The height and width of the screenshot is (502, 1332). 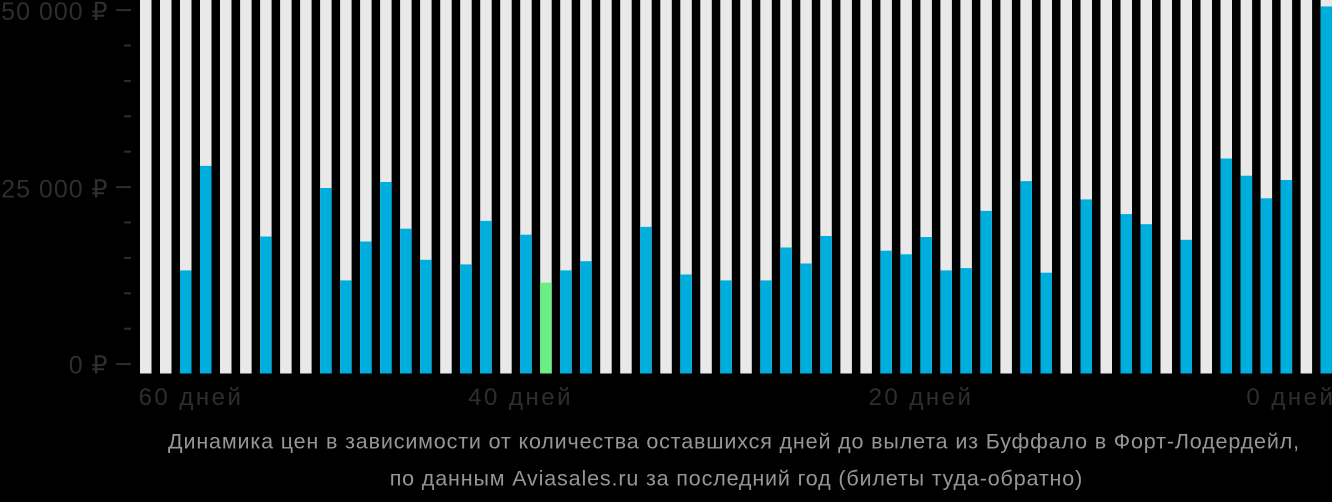 What do you see at coordinates (54, 13) in the screenshot?
I see `svg-text: 50 000 ₽` at bounding box center [54, 13].